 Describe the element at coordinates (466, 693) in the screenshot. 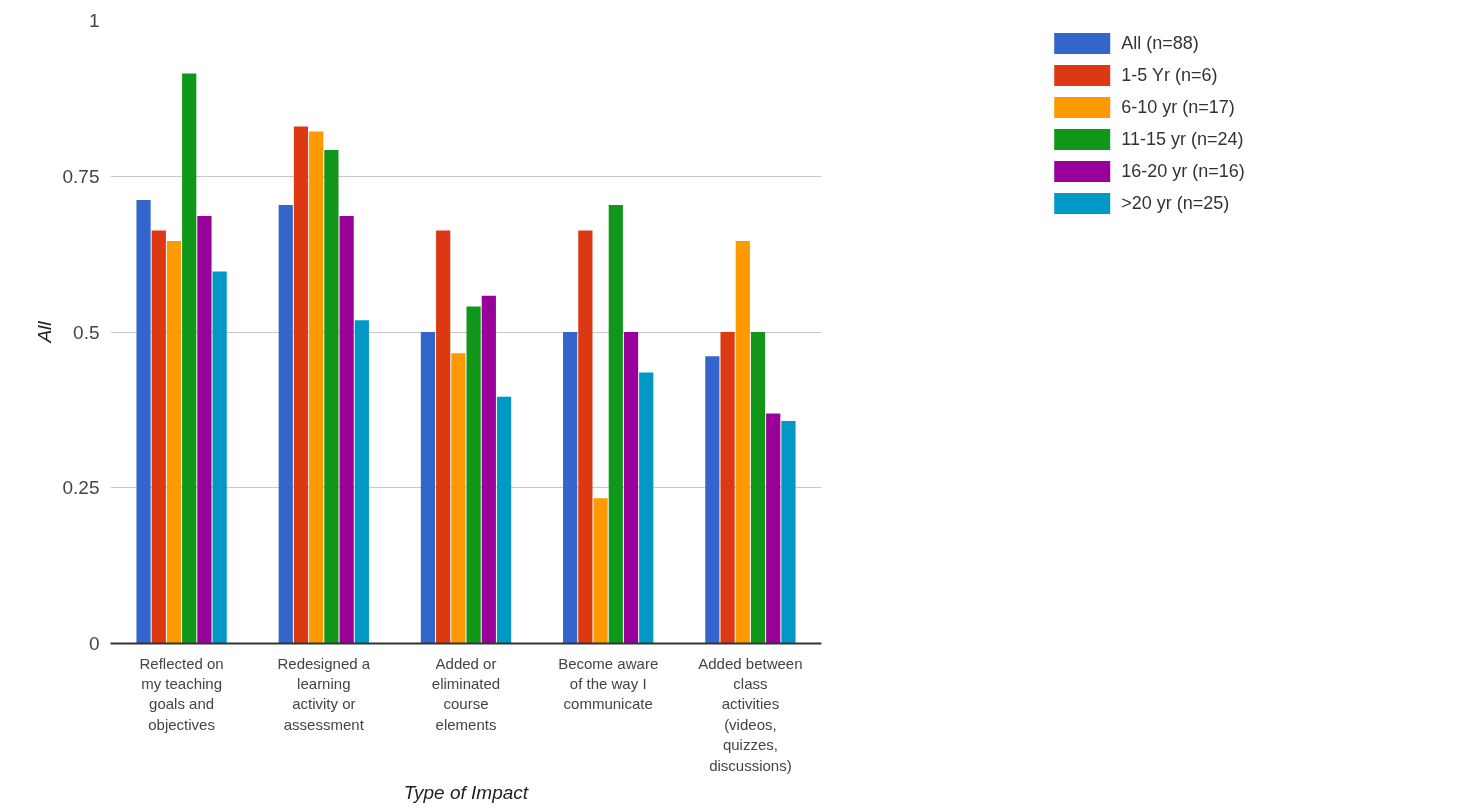

I see `x-tick-label: Added or eliminated course elements` at that location.